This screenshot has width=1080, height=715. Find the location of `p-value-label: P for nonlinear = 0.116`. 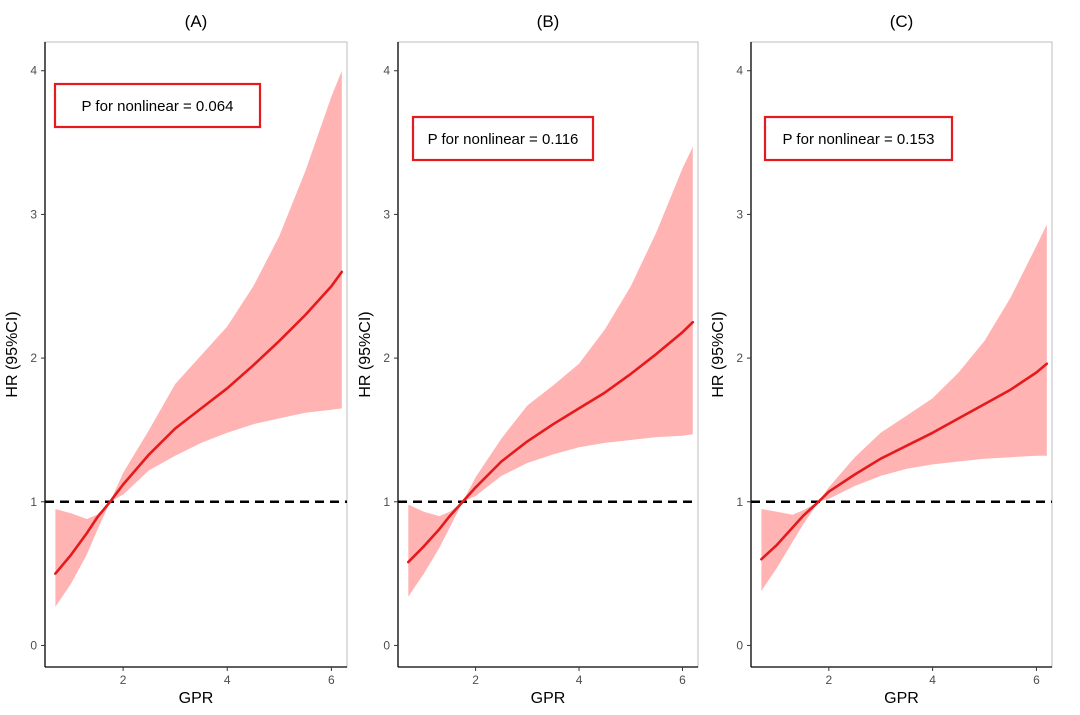

p-value-label: P for nonlinear = 0.116 is located at coordinates (503, 139).